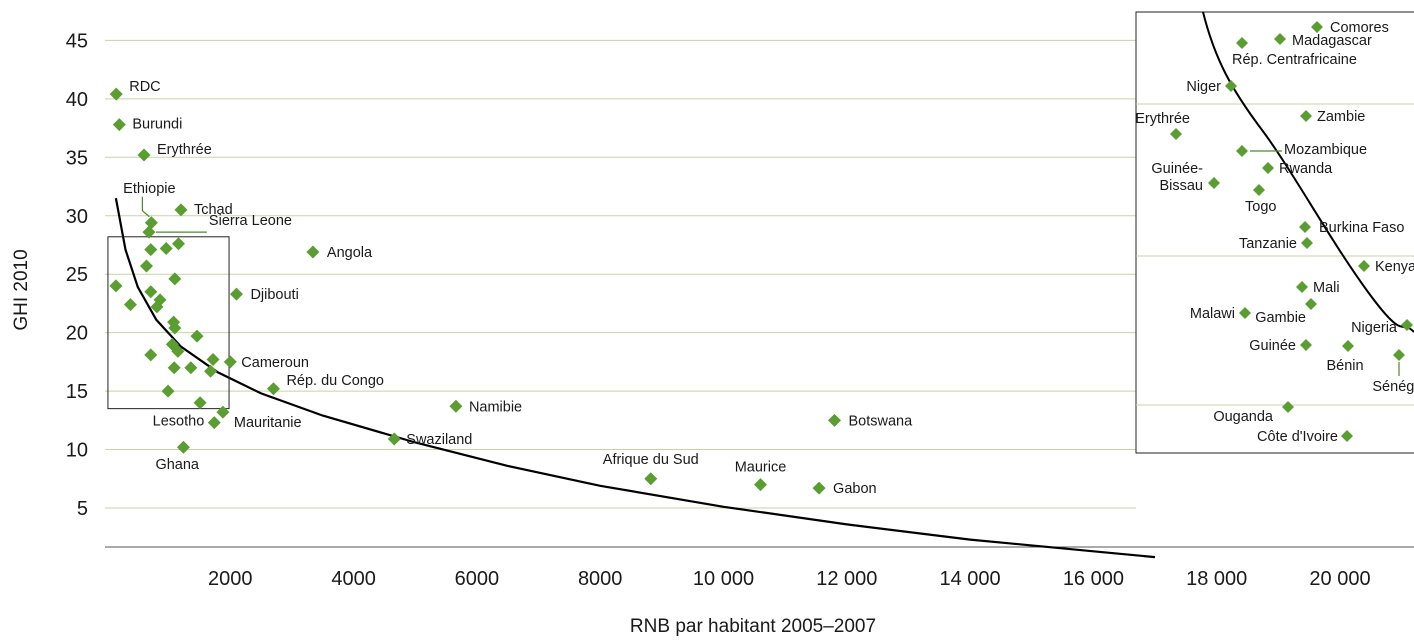 This screenshot has width=1414, height=642. I want to click on inset-point-comores, so click(1317, 27).